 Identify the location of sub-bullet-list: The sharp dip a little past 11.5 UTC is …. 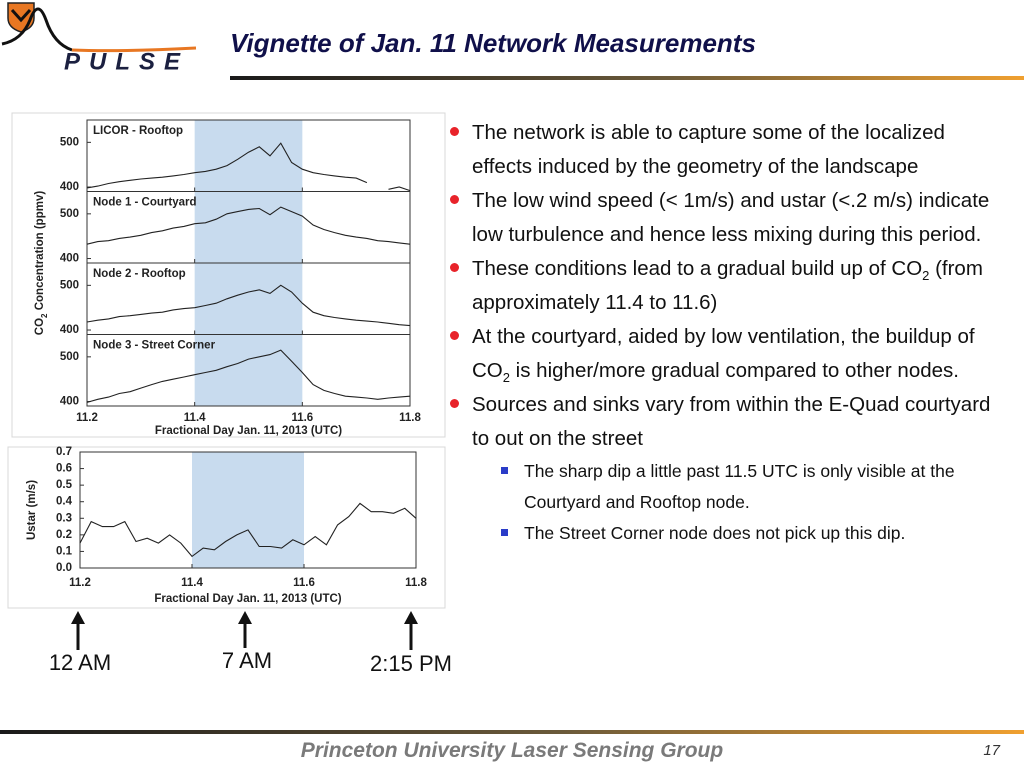
(741, 502).